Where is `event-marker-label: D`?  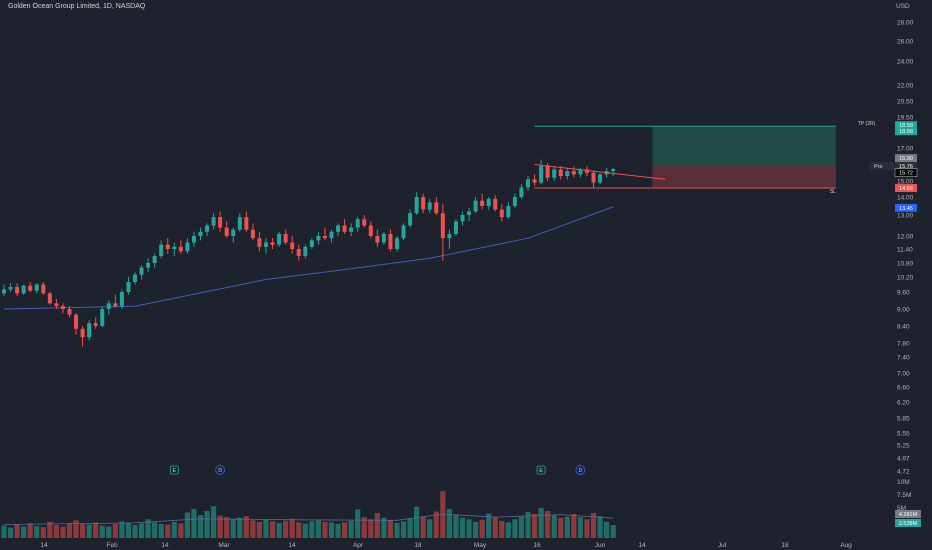 event-marker-label: D is located at coordinates (220, 471).